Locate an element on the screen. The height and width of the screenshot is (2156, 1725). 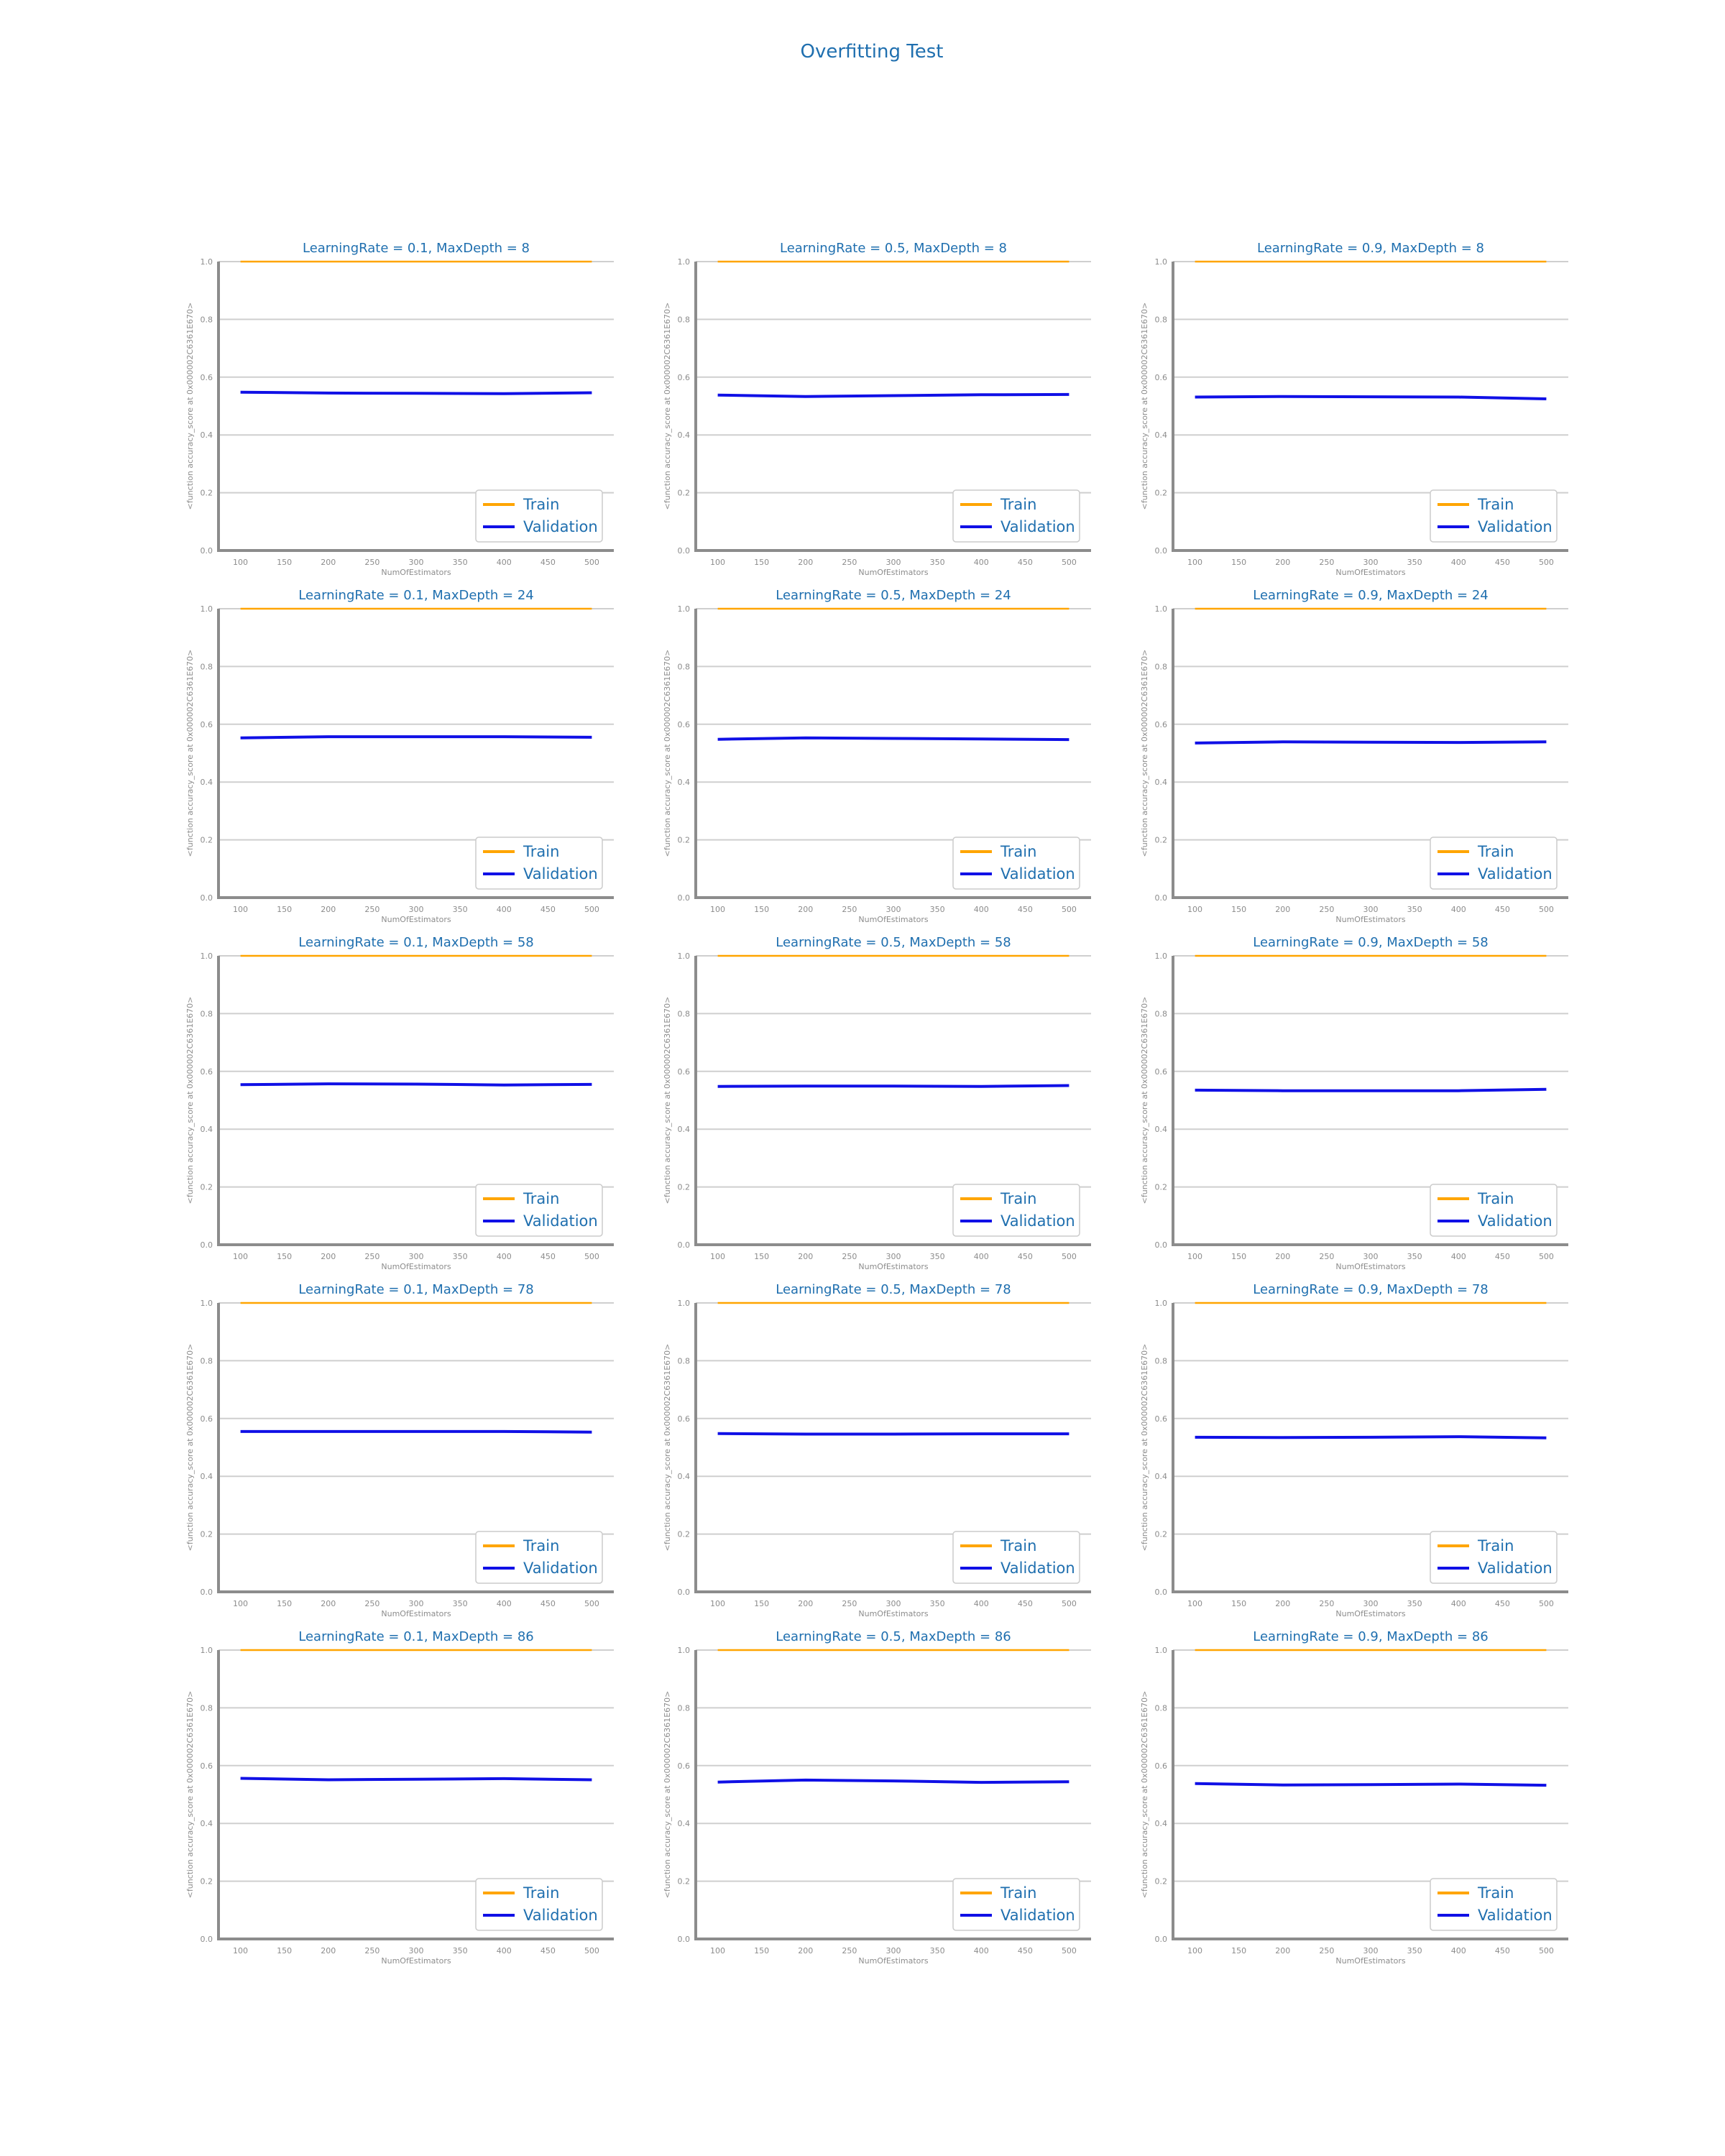
subplot-title: LearningRate = 0.5, MaxDepth = 24 is located at coordinates (893, 595).